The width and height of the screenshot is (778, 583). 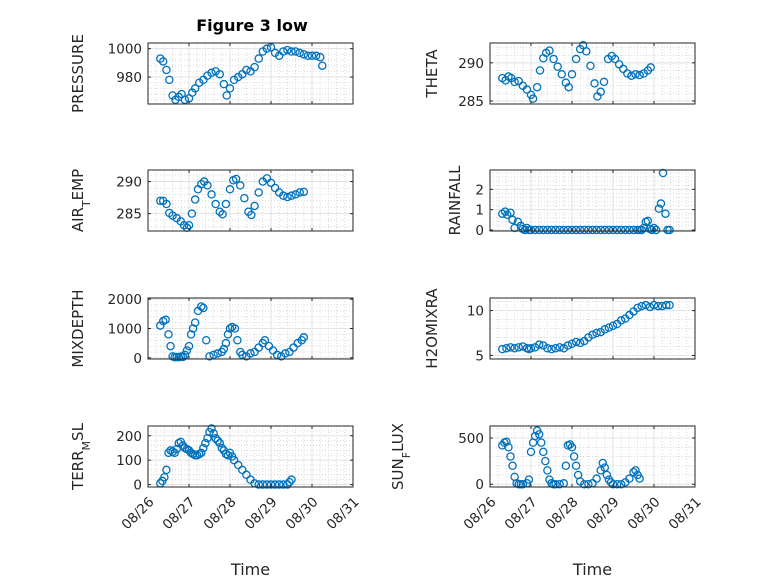 I want to click on y-tick-label: 290, so click(x=129, y=183).